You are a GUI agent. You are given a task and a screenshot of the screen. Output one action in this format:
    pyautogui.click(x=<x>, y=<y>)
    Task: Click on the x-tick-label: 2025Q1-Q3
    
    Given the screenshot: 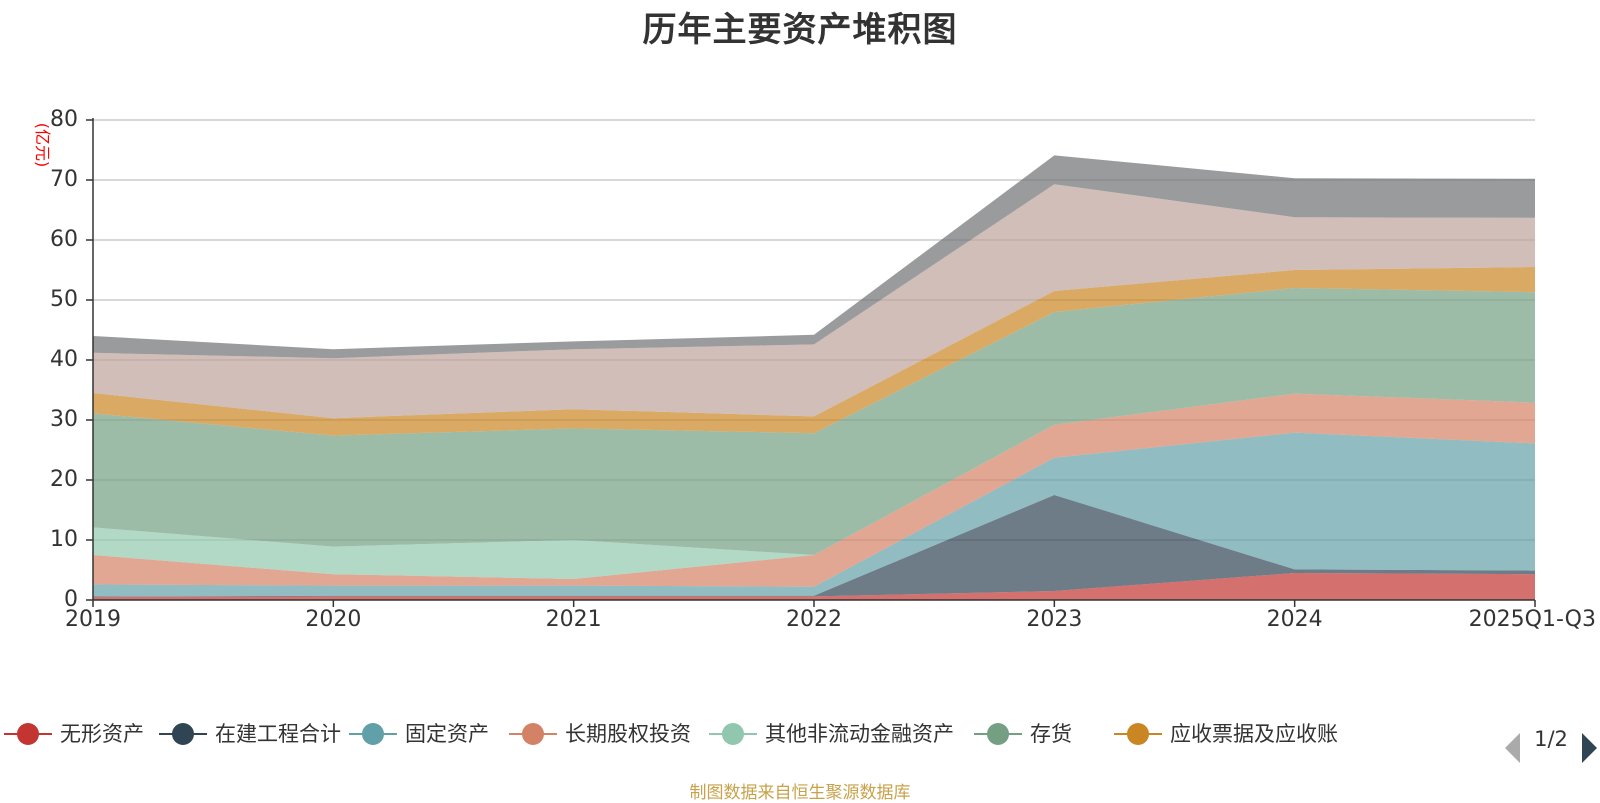 What is the action you would take?
    pyautogui.click(x=1532, y=619)
    